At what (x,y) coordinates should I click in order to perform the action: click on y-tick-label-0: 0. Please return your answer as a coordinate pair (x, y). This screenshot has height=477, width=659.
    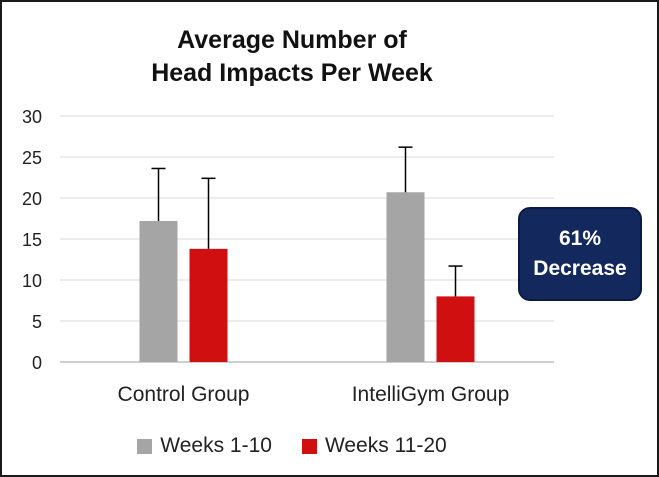
    Looking at the image, I should click on (37, 363).